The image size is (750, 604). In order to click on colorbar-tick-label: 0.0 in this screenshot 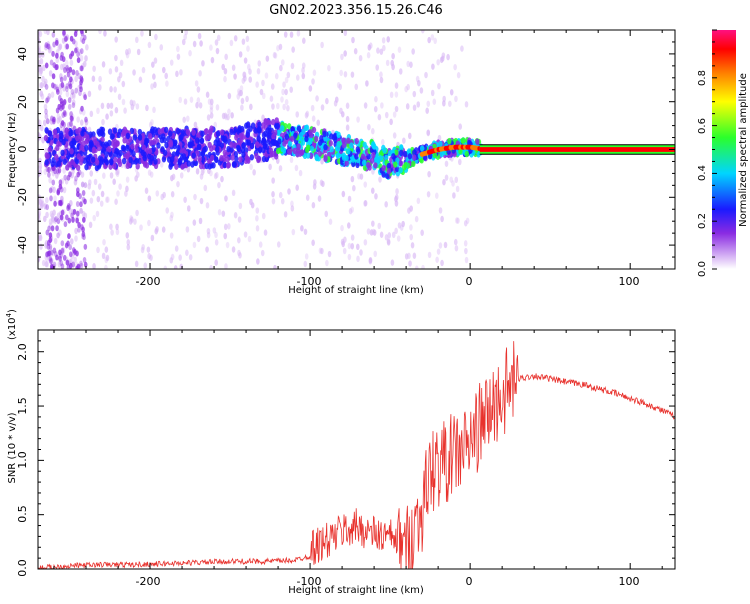, I will do `click(702, 269)`.